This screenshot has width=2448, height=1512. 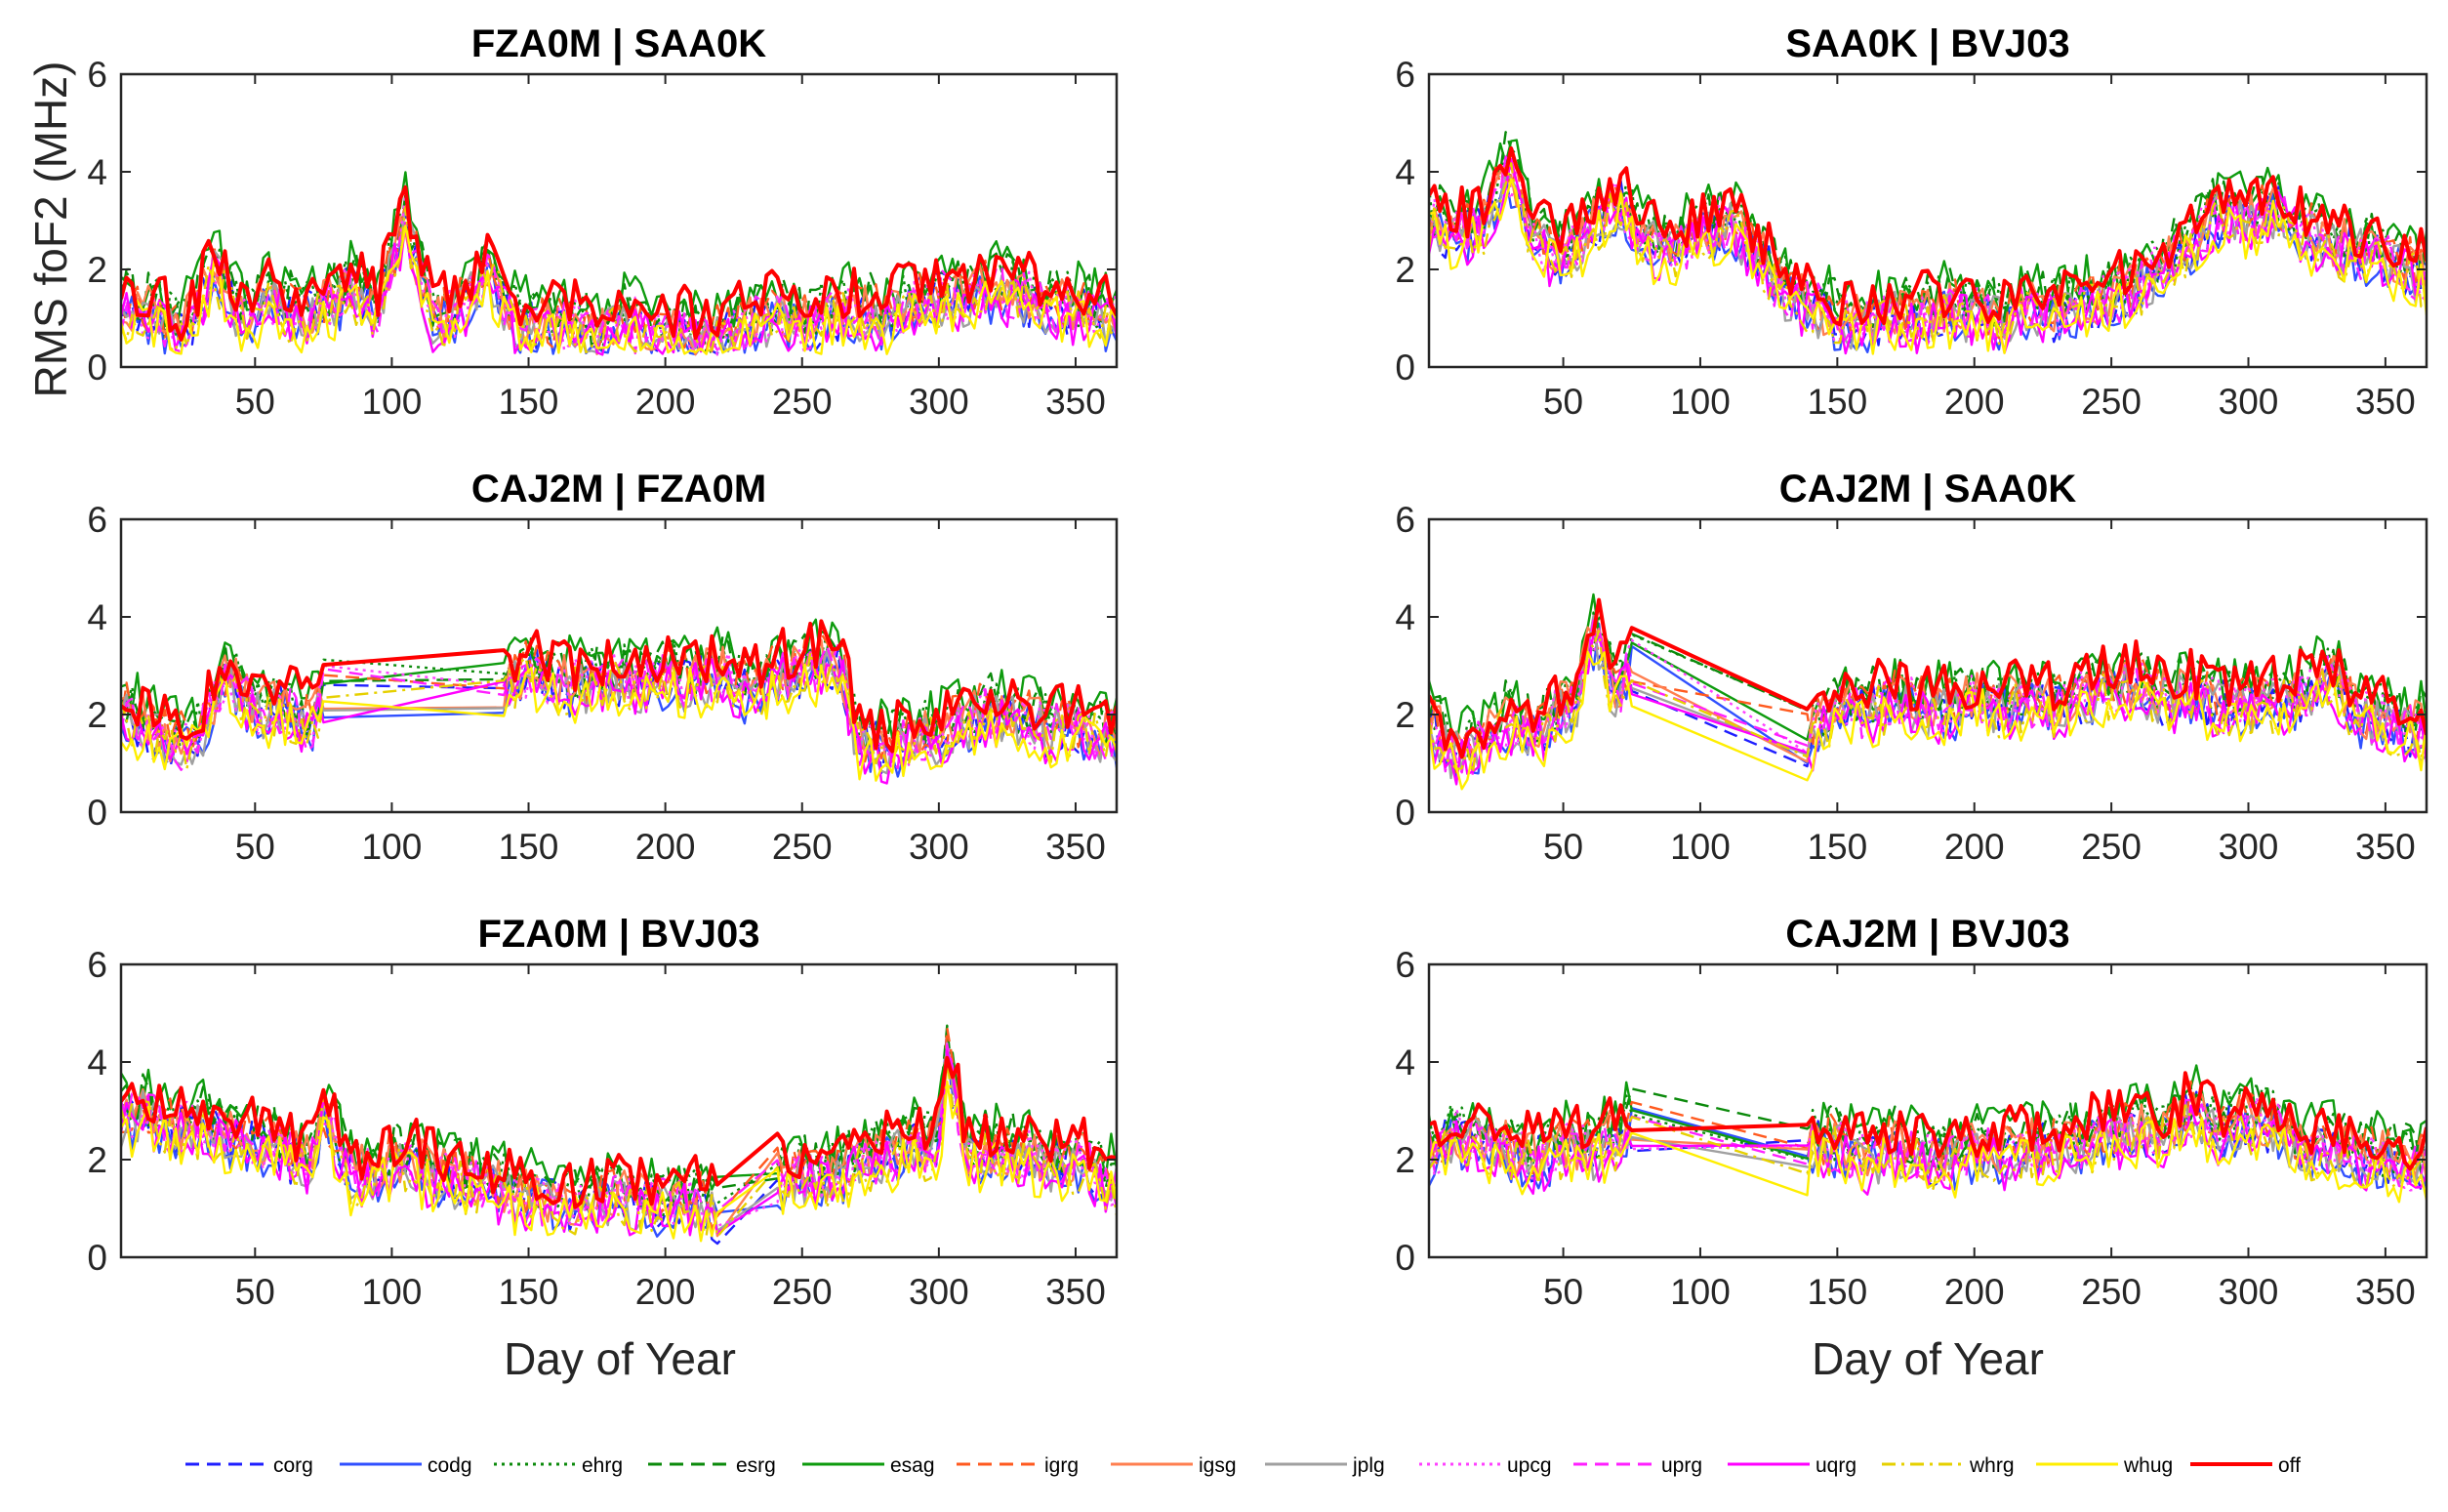 What do you see at coordinates (620, 1358) in the screenshot?
I see `x-axis-label-left: Day of Year` at bounding box center [620, 1358].